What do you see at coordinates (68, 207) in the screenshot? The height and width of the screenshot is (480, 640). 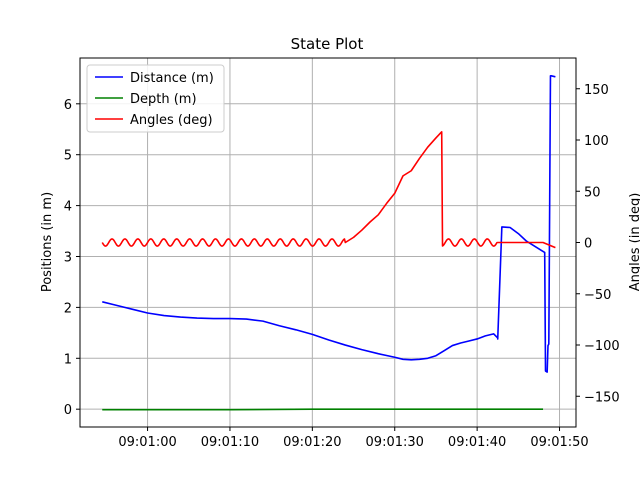 I see `y-tick-label: 4` at bounding box center [68, 207].